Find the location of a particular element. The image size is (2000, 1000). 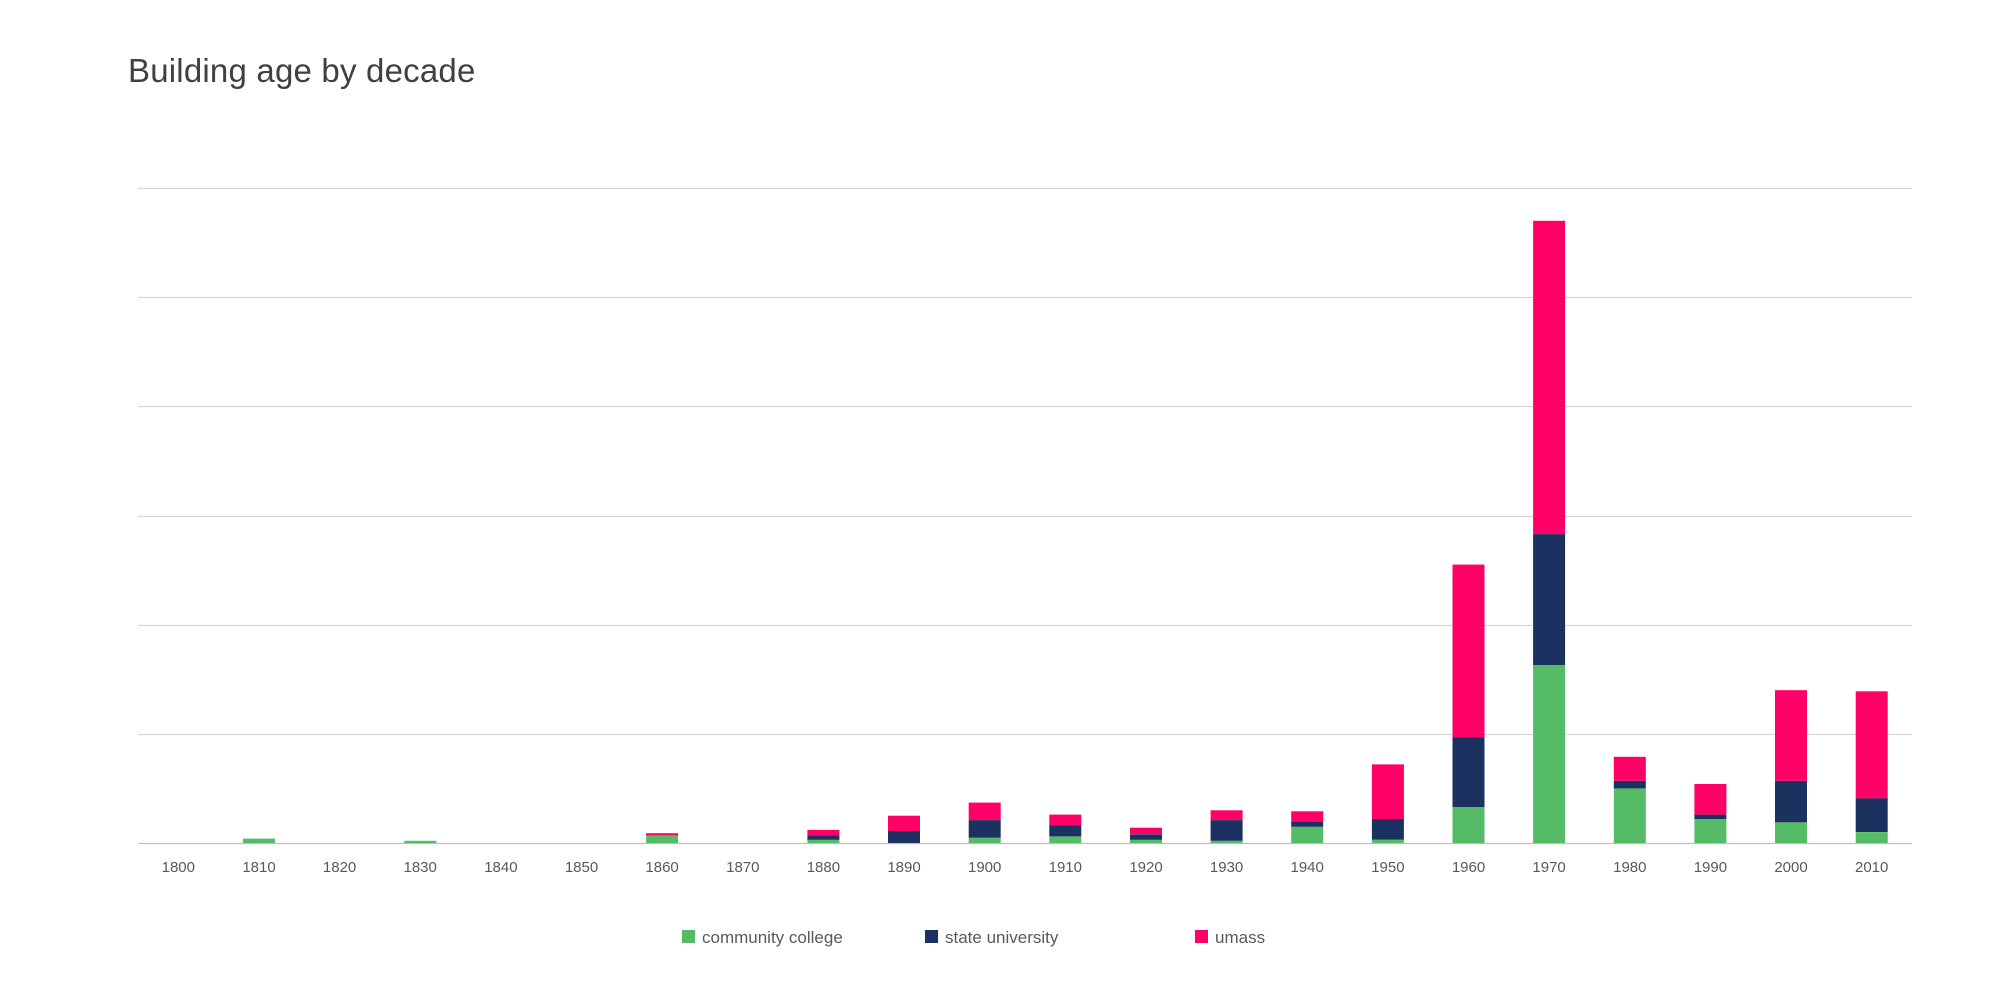

bar-state-university-2010 is located at coordinates (1871, 815).